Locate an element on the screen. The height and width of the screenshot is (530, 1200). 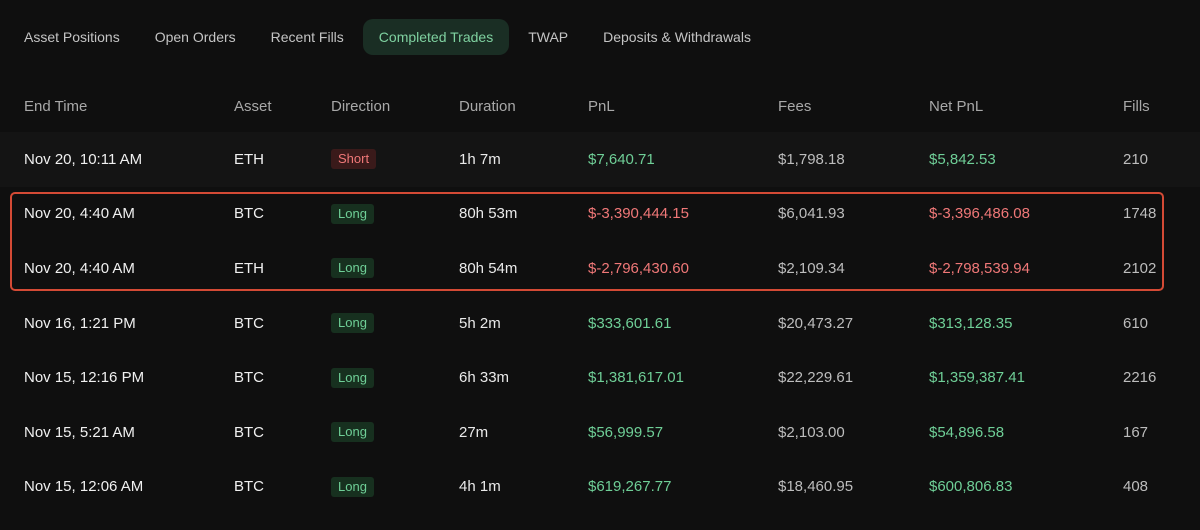
duration-cell: 5h 2m is located at coordinates (480, 323).